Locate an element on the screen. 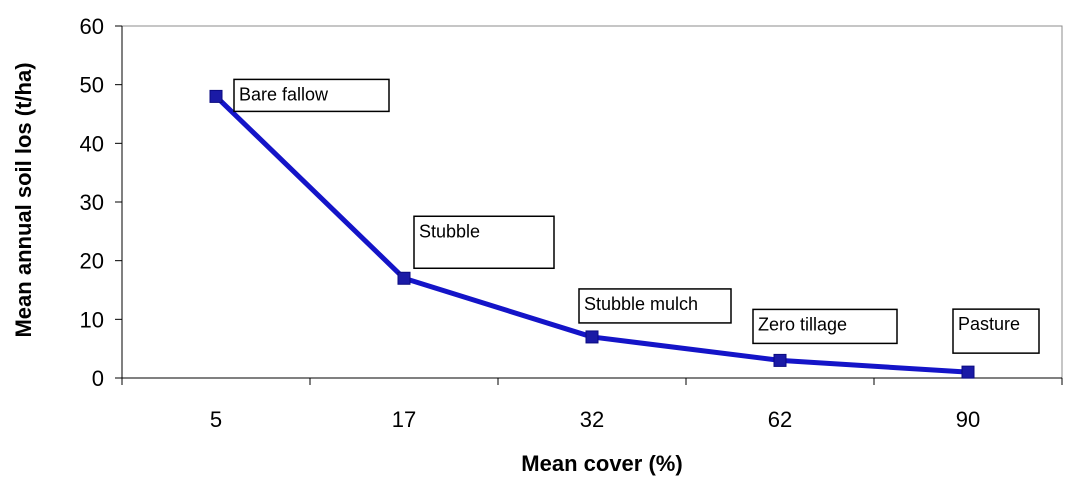  annotation-label: Pasture is located at coordinates (989, 324).